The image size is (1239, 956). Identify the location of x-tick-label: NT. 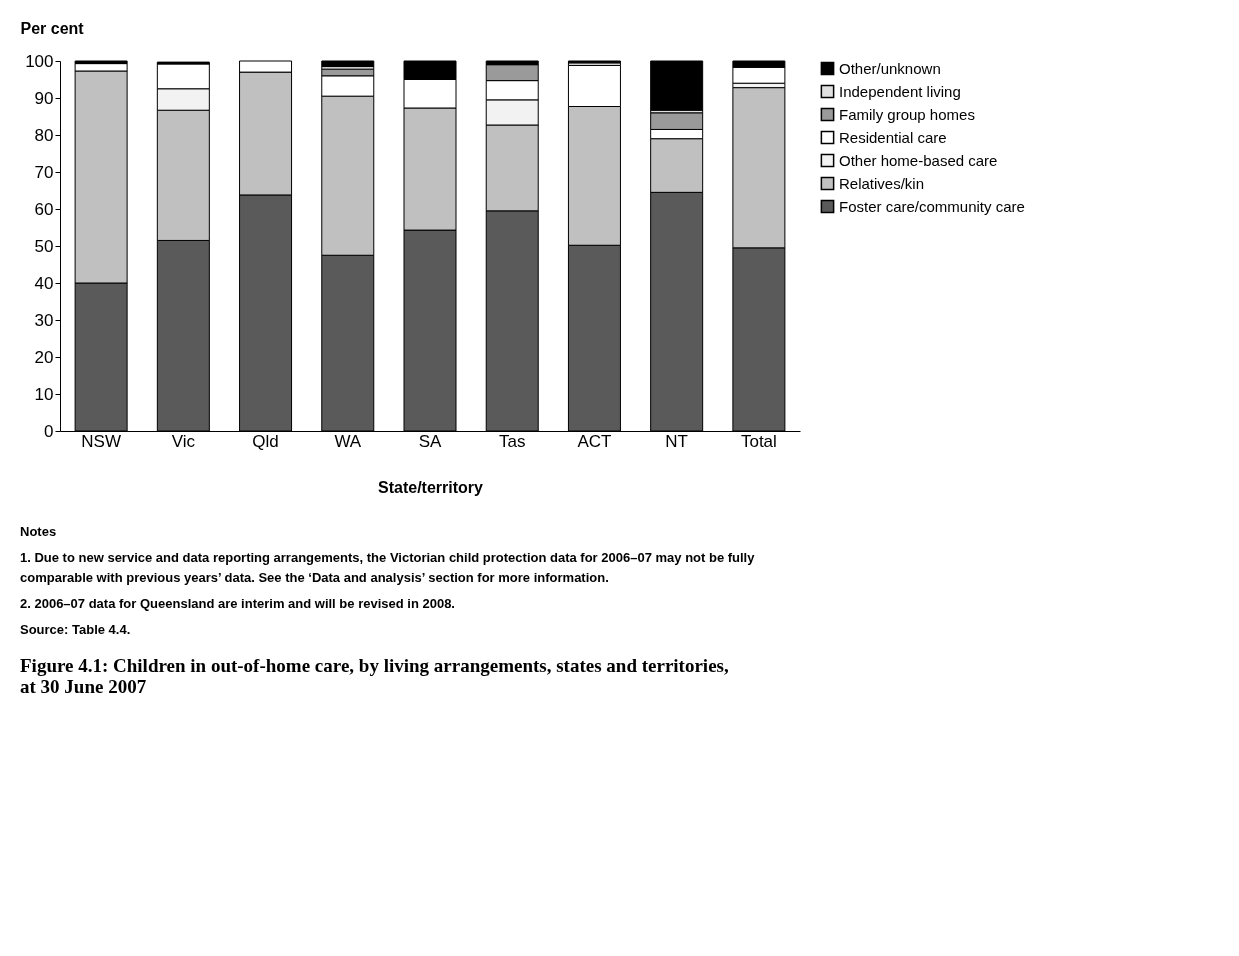
(676, 441).